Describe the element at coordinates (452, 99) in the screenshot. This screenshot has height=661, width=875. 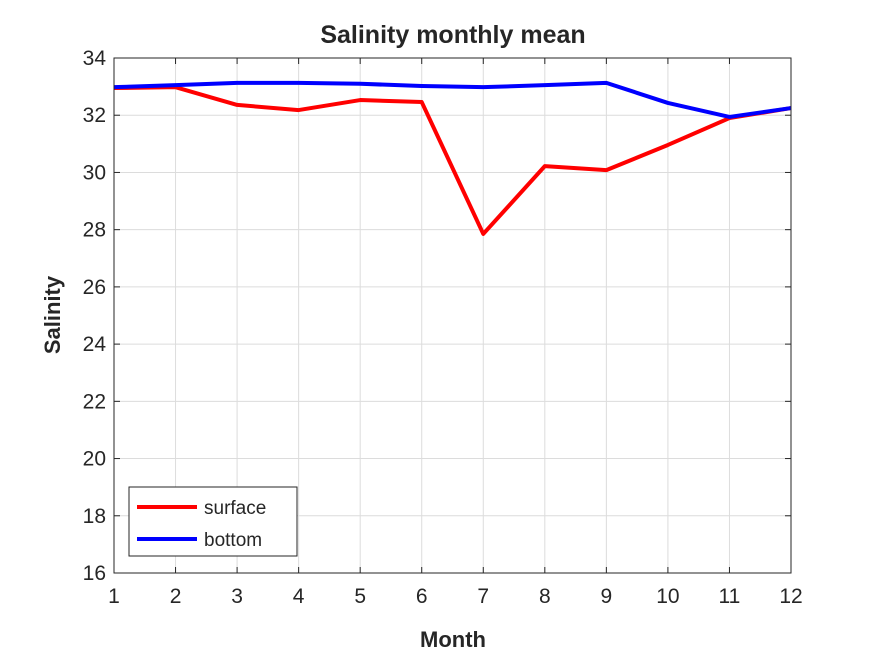
I see `series-line-bottom` at that location.